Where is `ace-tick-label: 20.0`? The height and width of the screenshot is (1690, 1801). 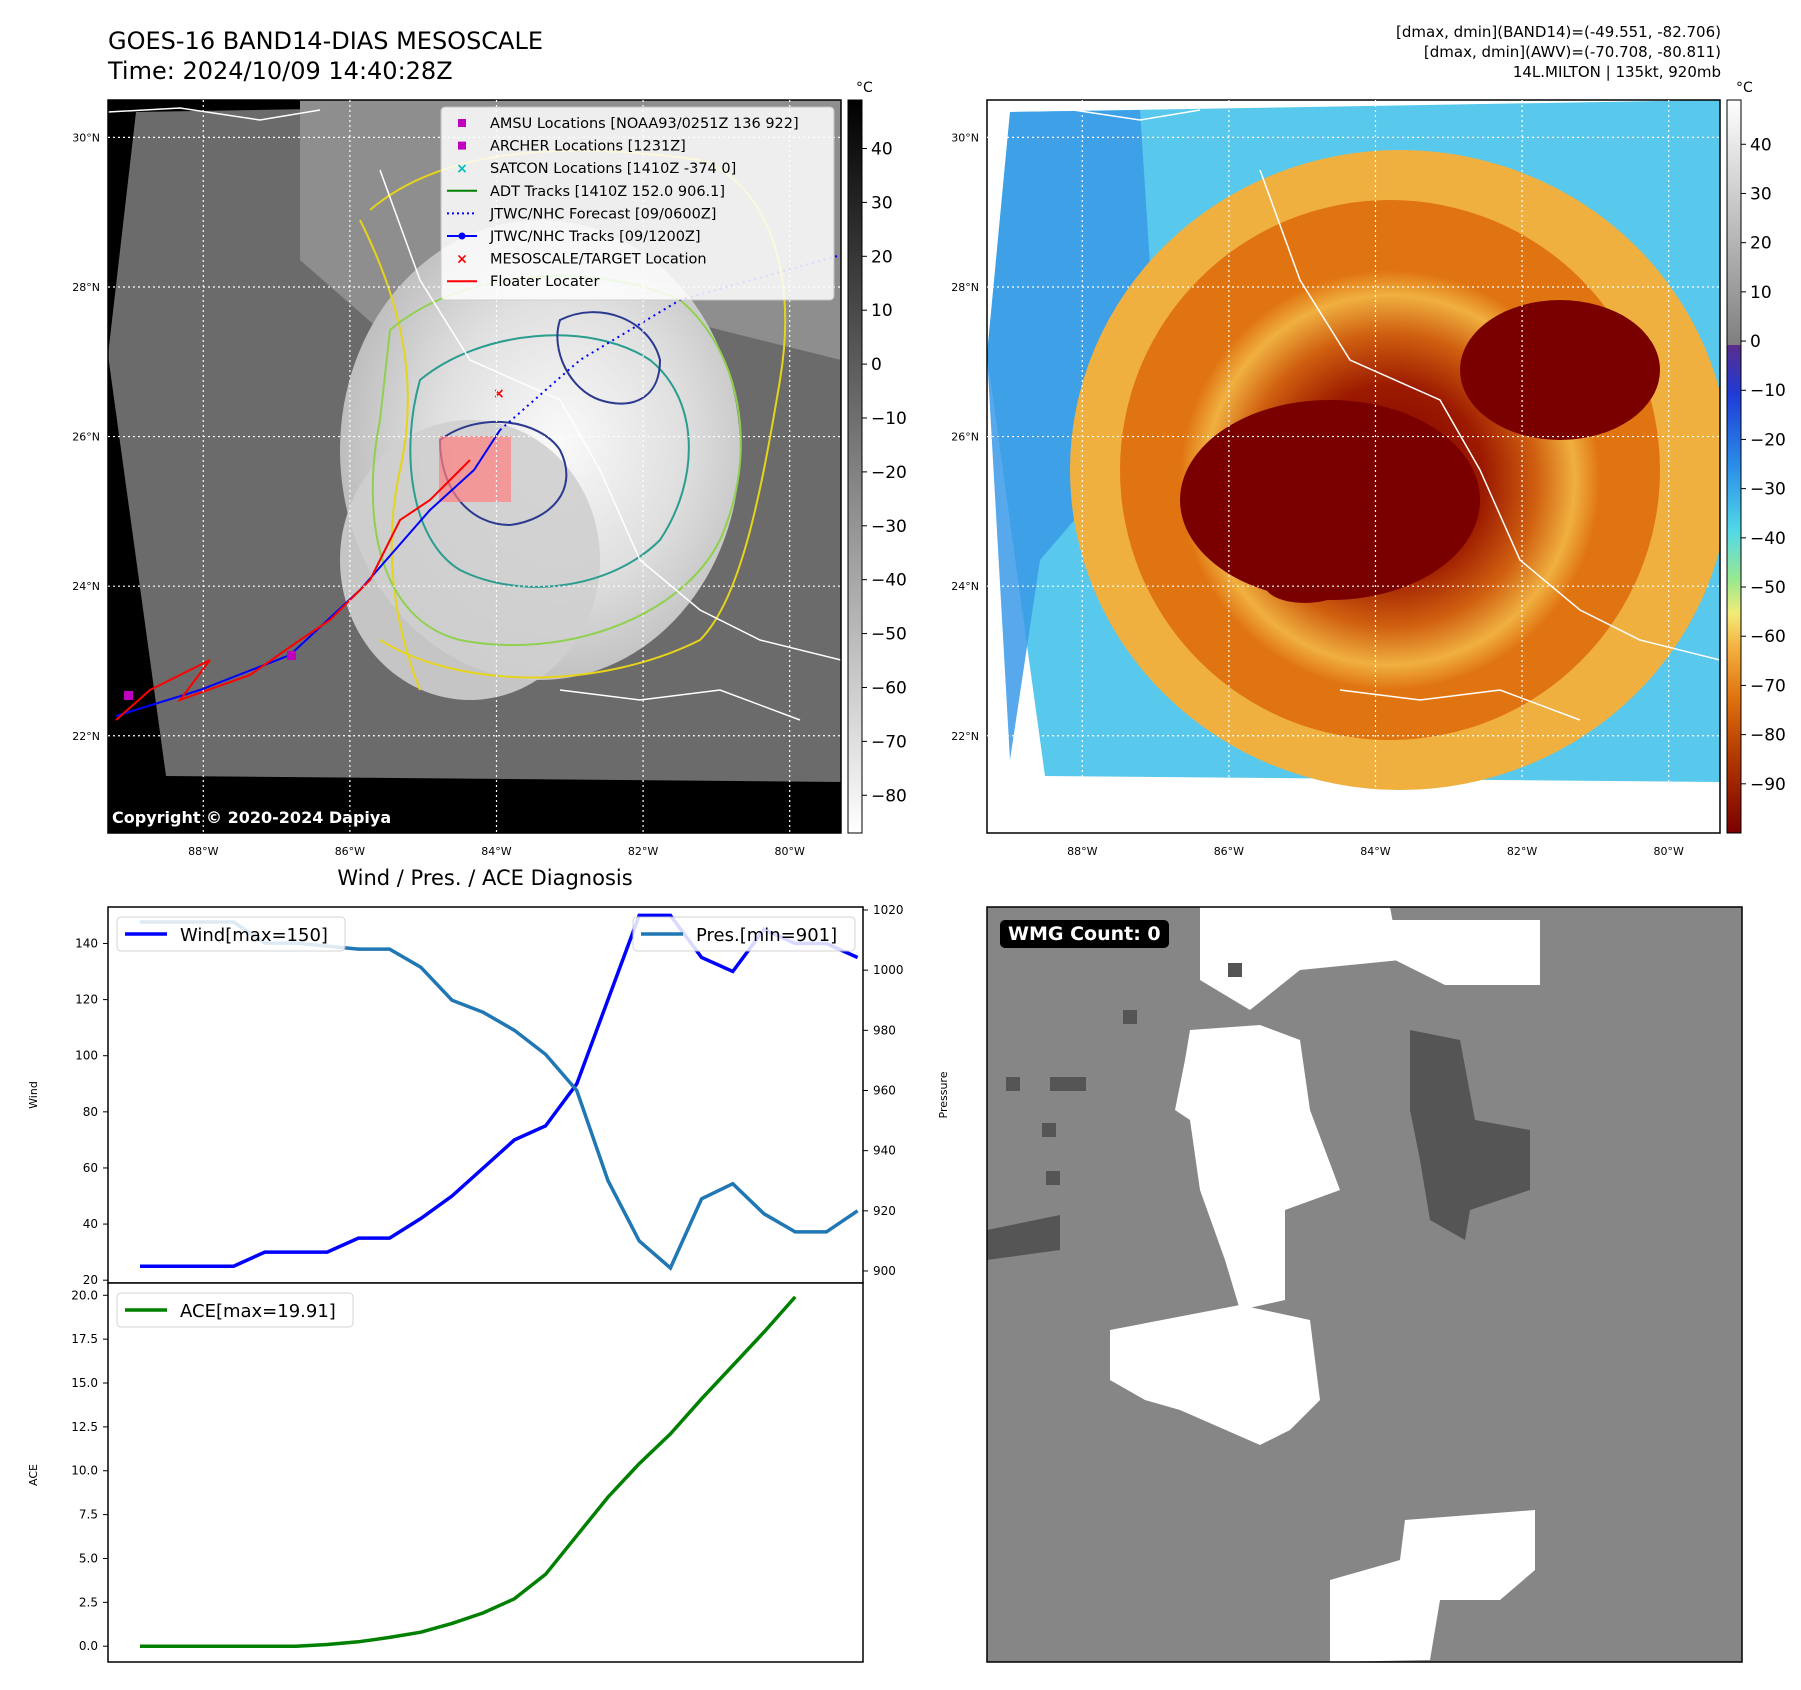
ace-tick-label: 20.0 is located at coordinates (84, 1295).